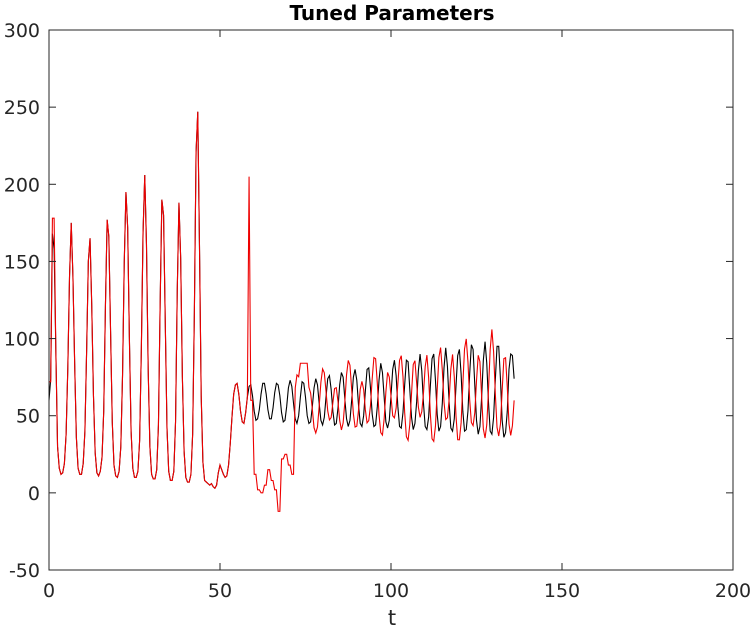 The width and height of the screenshot is (754, 628). I want to click on x-tick-label: 150, so click(562, 591).